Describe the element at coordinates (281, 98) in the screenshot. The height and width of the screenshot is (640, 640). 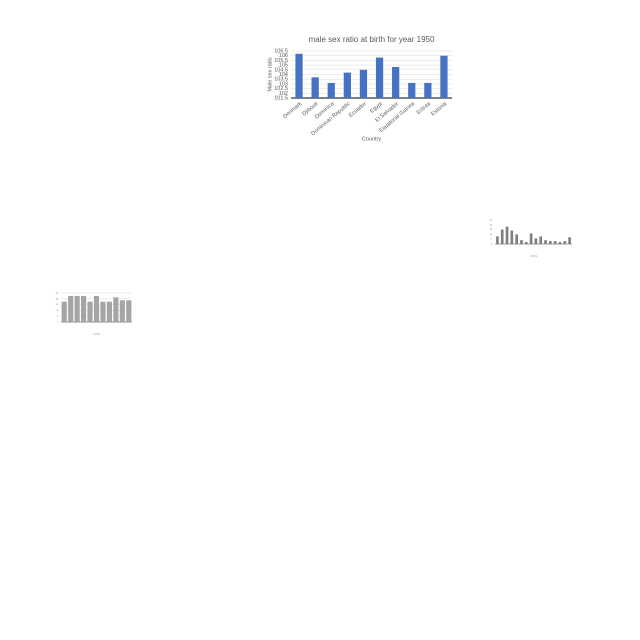
I see `y-tick-label: 101.5` at that location.